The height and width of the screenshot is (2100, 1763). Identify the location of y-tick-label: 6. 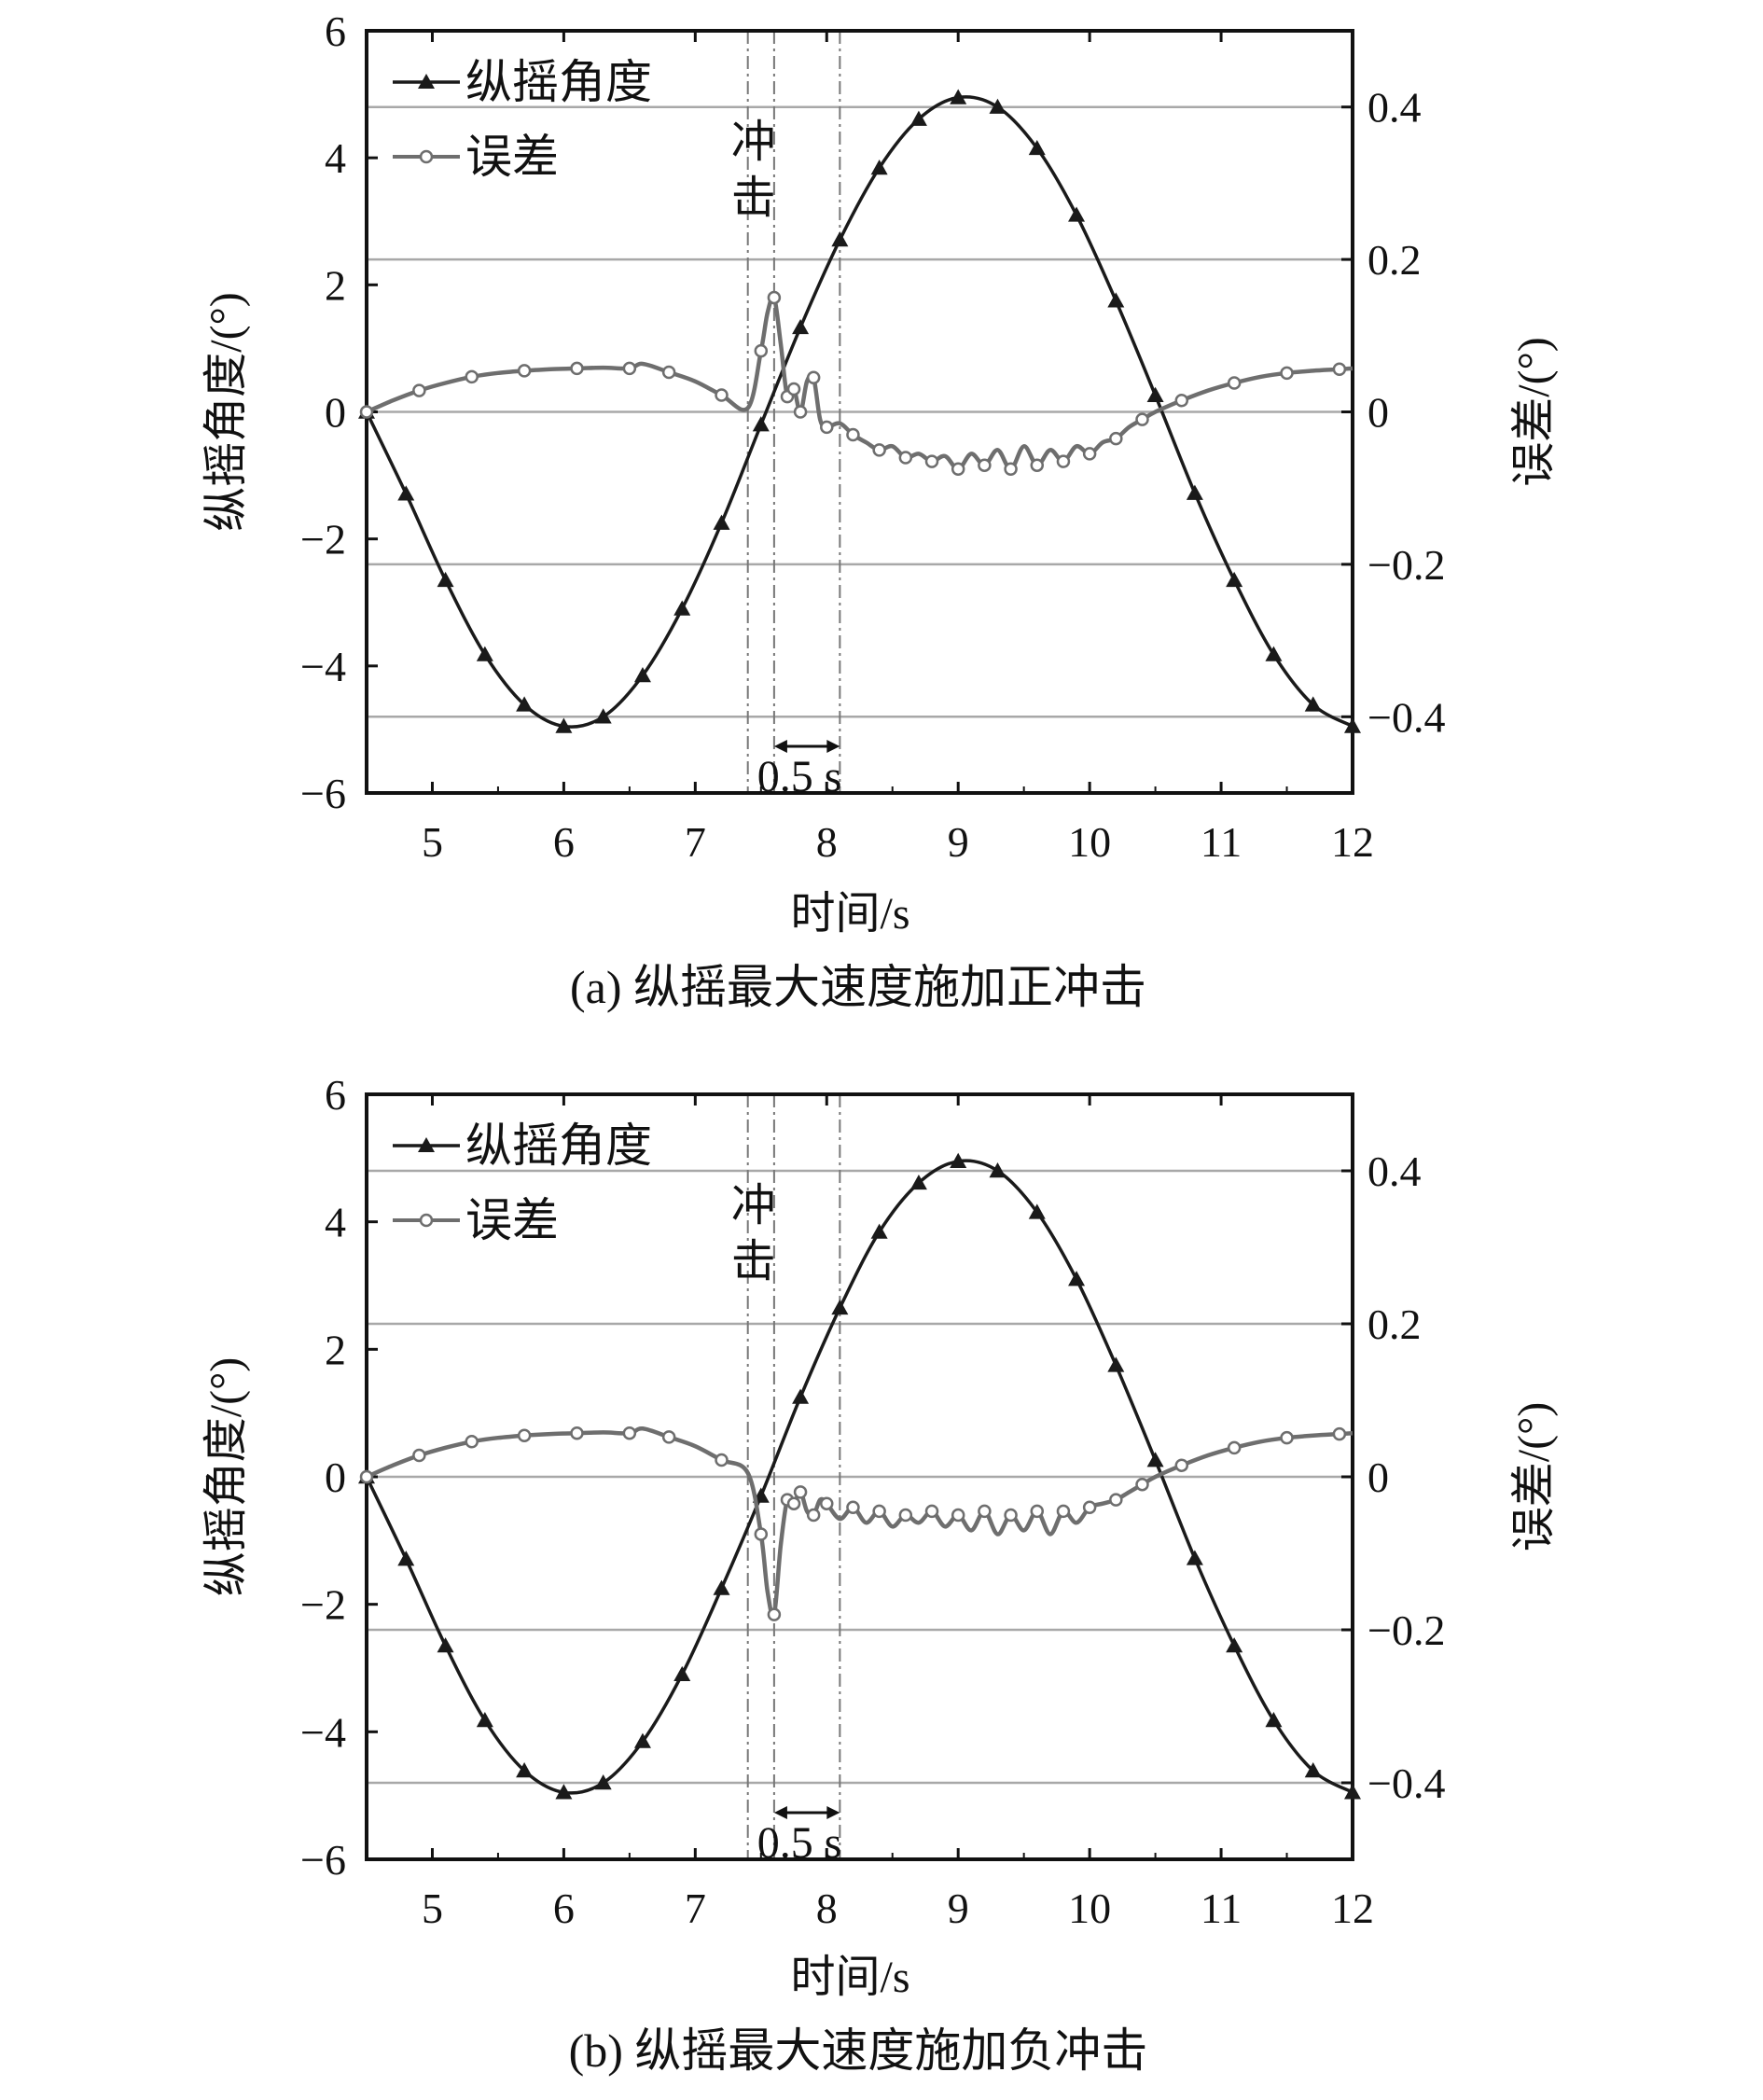
(336, 31).